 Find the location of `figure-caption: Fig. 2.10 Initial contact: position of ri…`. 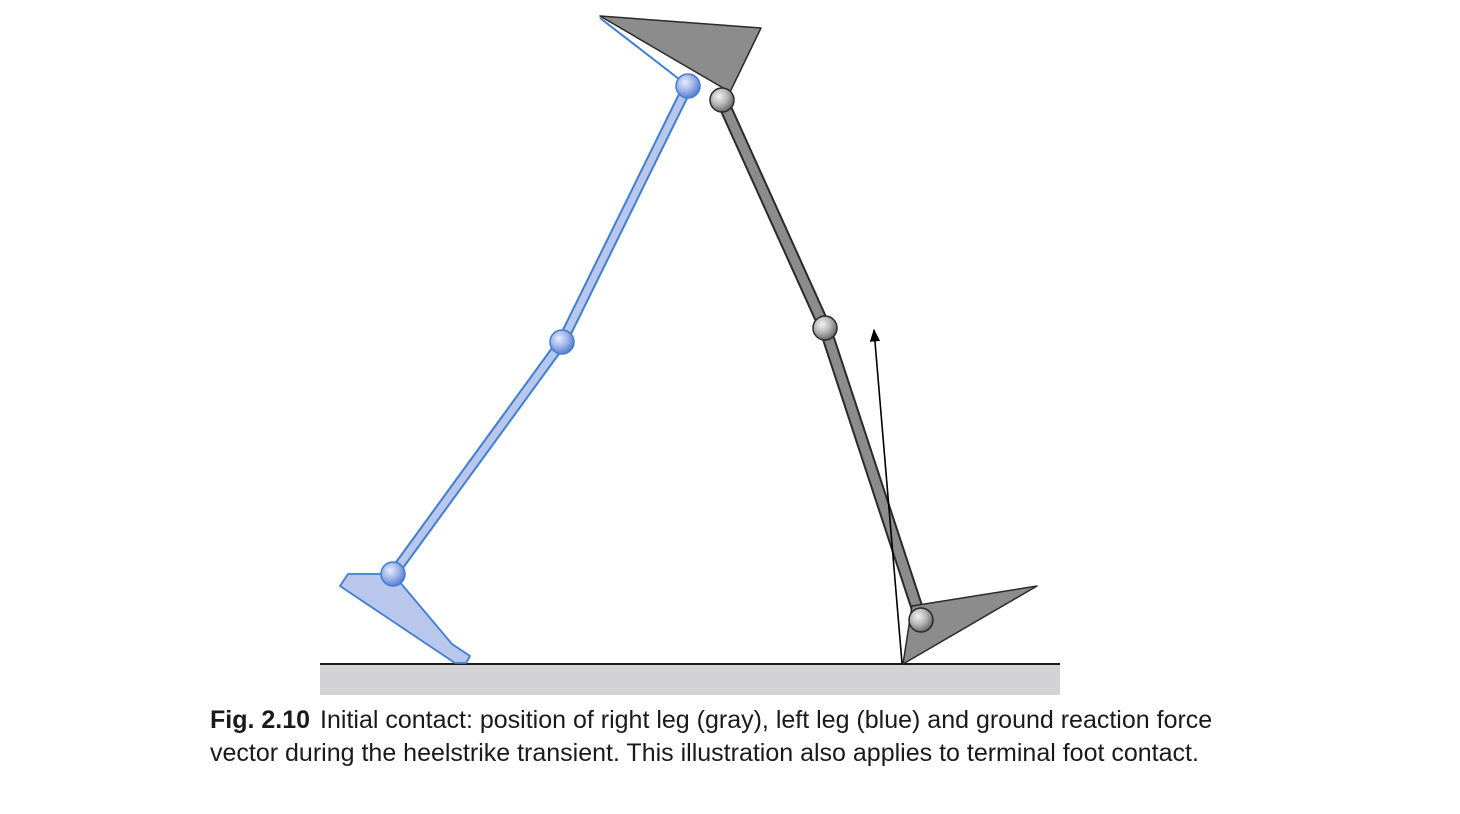

figure-caption: Fig. 2.10 Initial contact: position of ri… is located at coordinates (745, 737).